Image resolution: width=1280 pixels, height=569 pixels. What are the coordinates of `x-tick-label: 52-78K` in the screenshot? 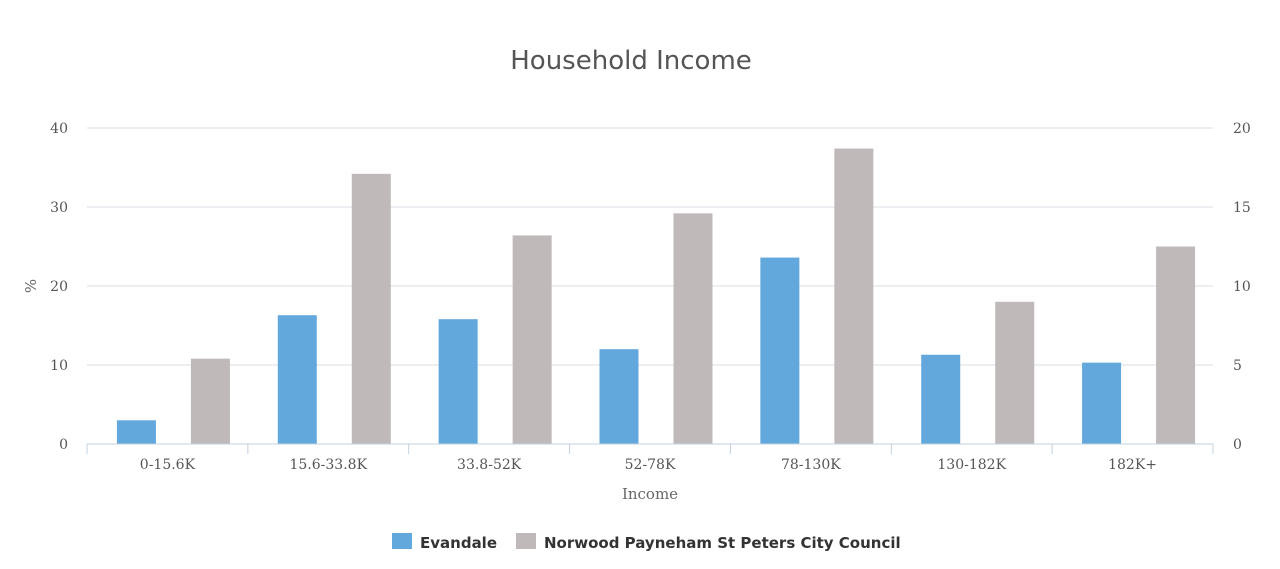 It's located at (650, 465).